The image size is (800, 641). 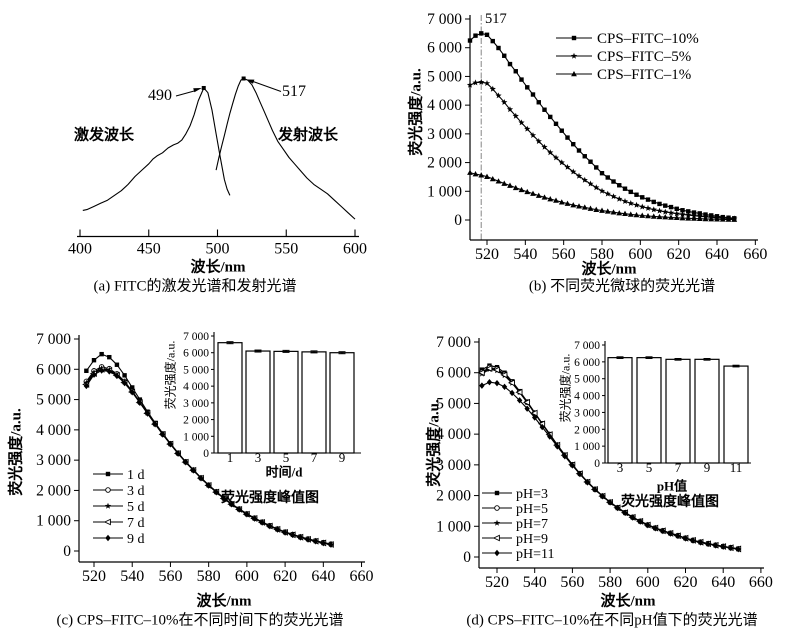 What do you see at coordinates (532, 524) in the screenshot?
I see `panel-d-legend-label-2: pH=7` at bounding box center [532, 524].